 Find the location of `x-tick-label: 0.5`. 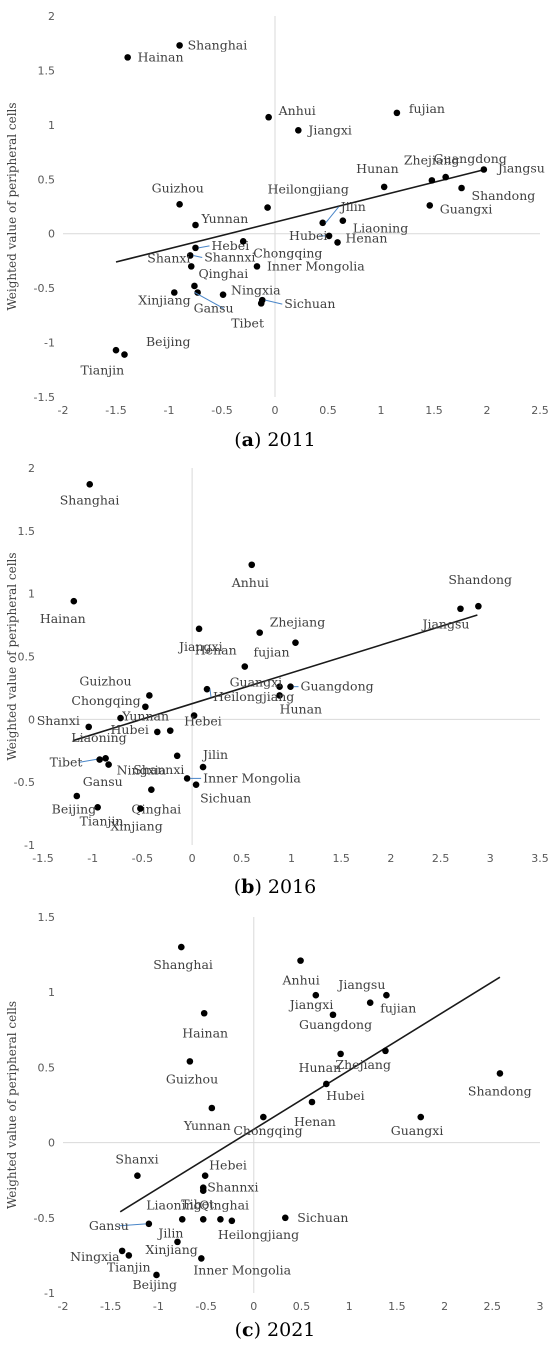

x-tick-label: 0.5 is located at coordinates (302, 1306).